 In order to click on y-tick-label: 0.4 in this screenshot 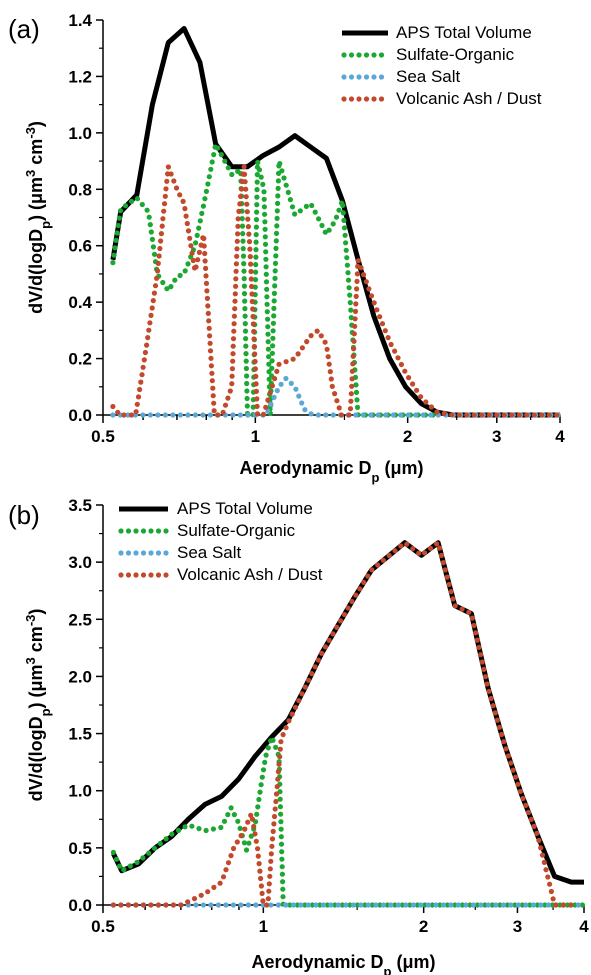, I will do `click(80, 302)`.